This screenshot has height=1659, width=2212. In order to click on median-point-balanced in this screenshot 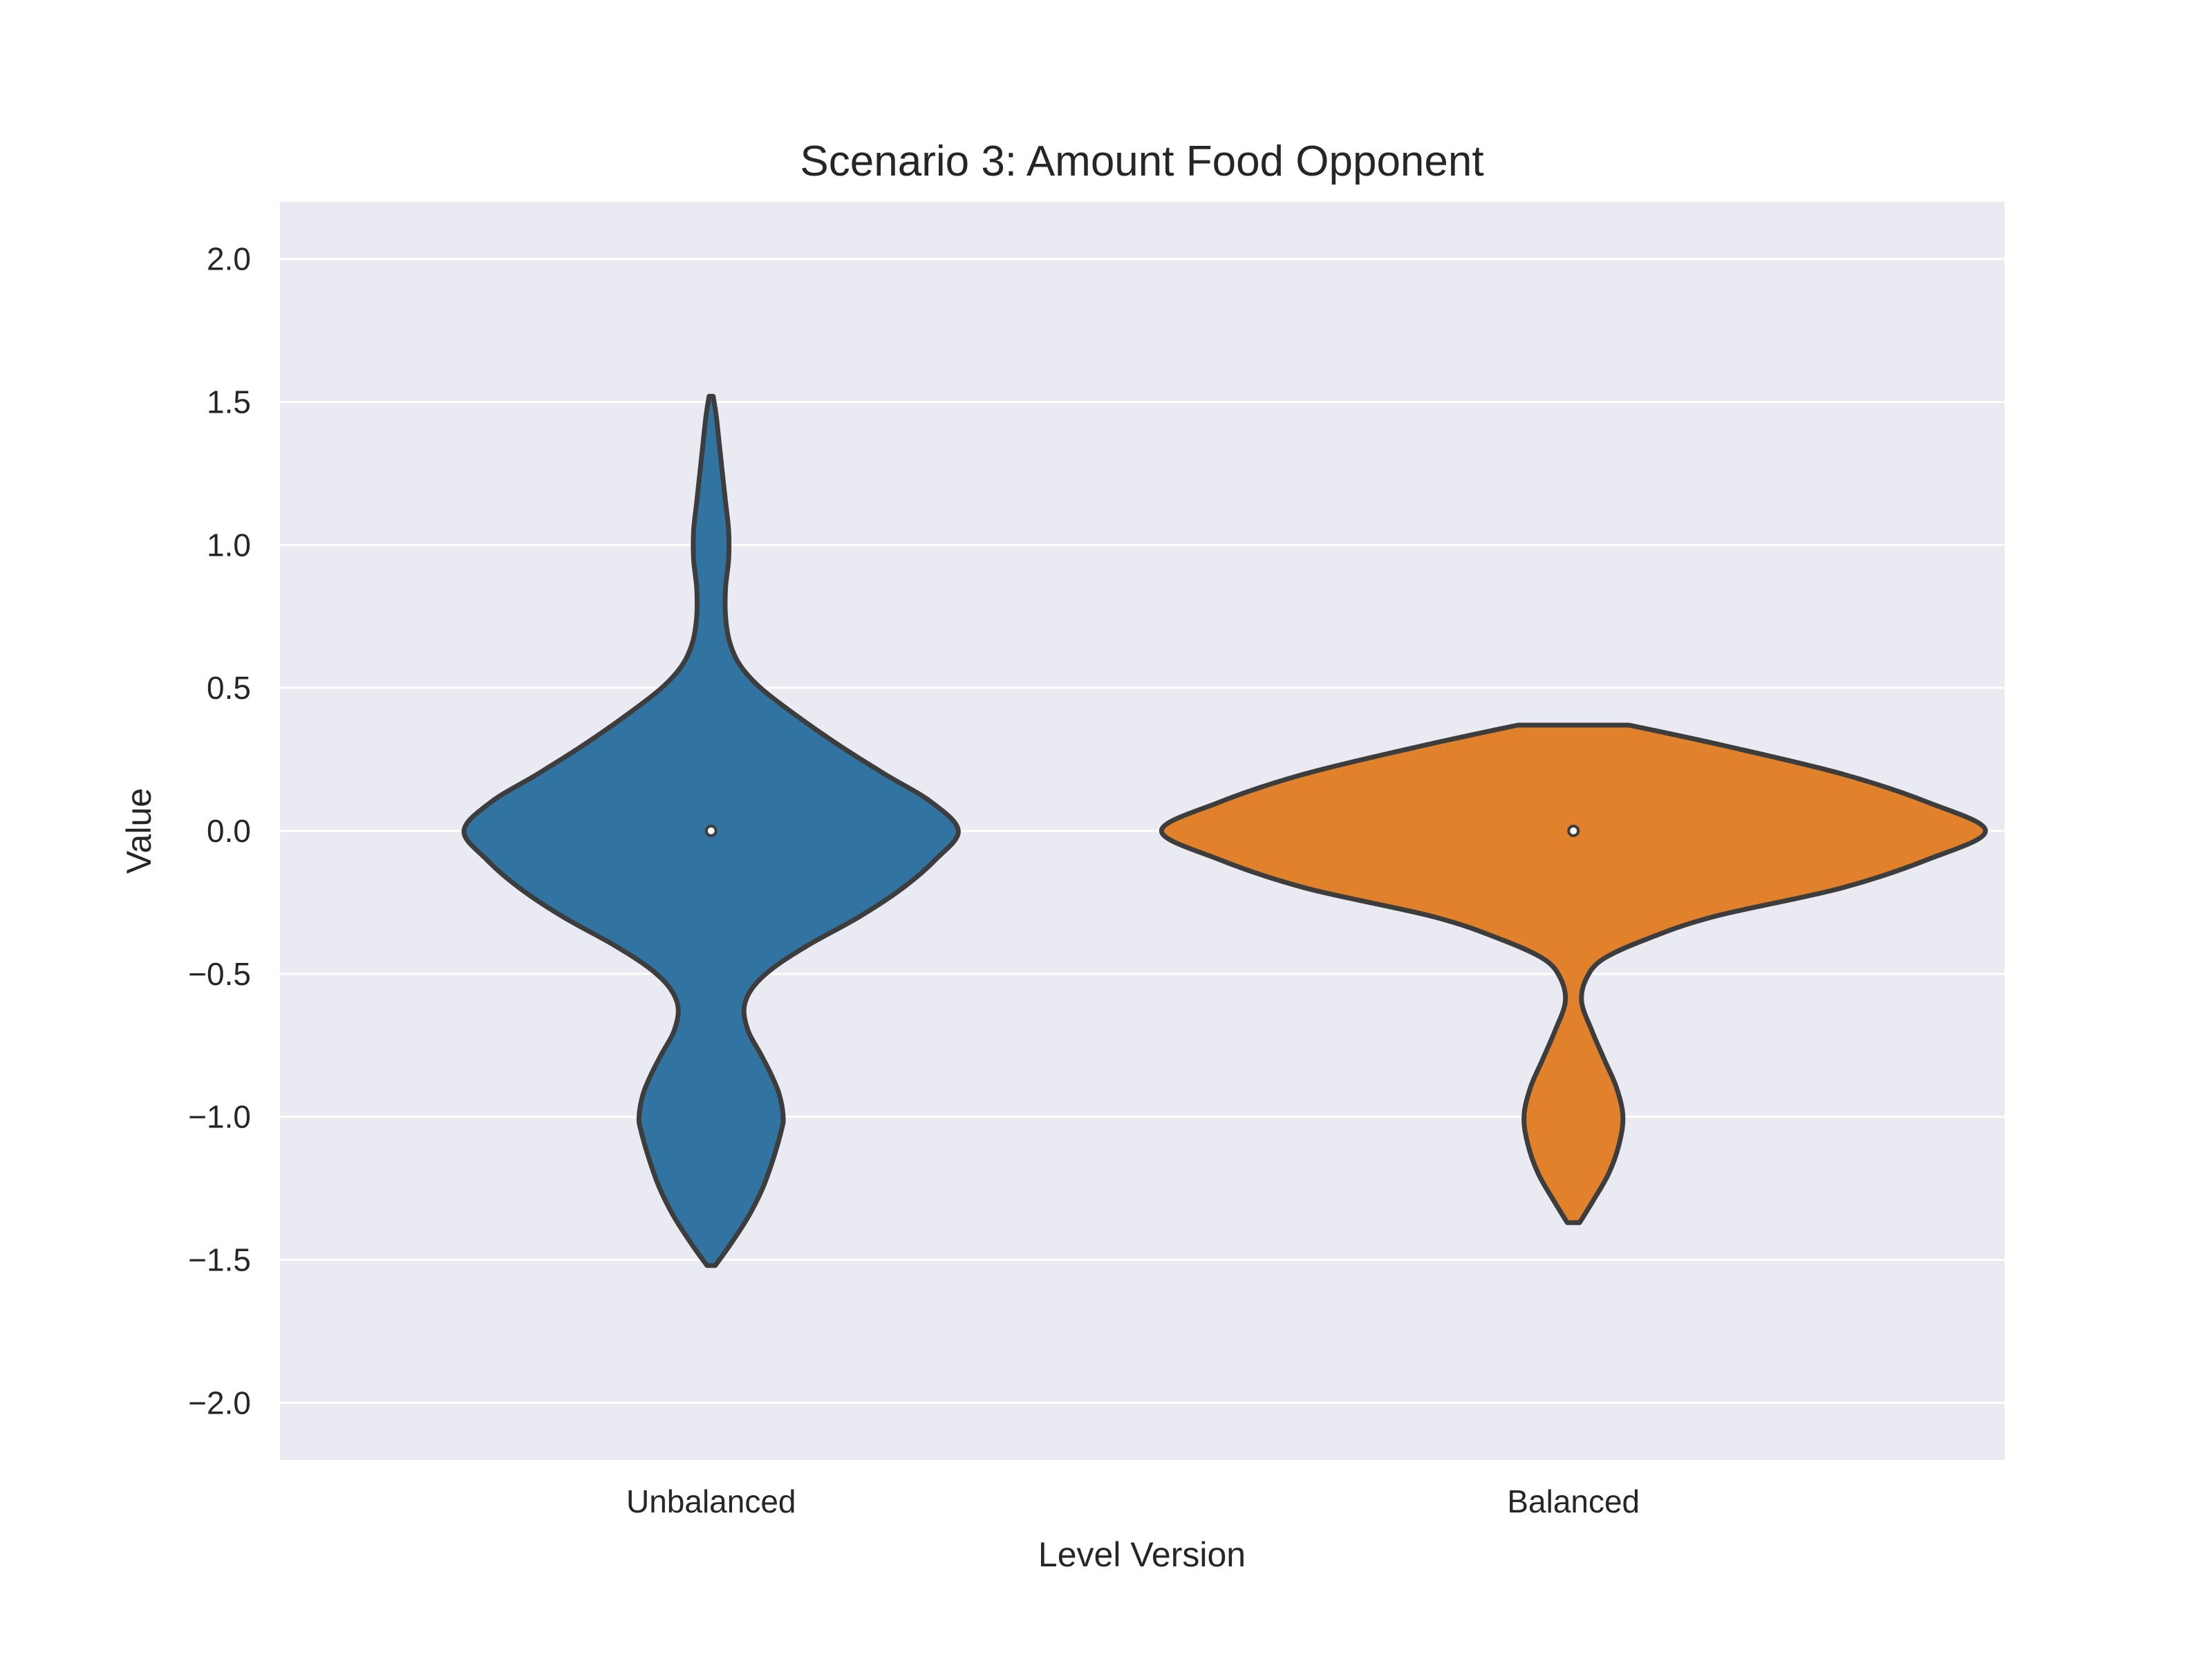, I will do `click(1573, 831)`.